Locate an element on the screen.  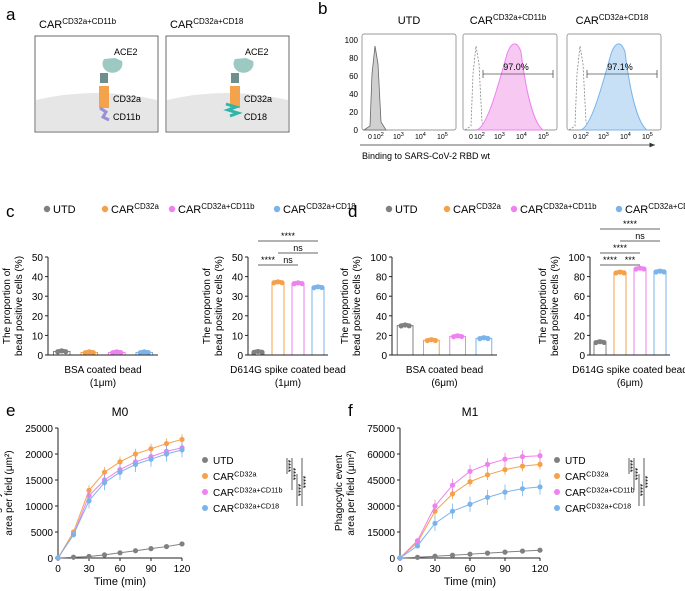
x-label: Time (min) is located at coordinates (470, 582).